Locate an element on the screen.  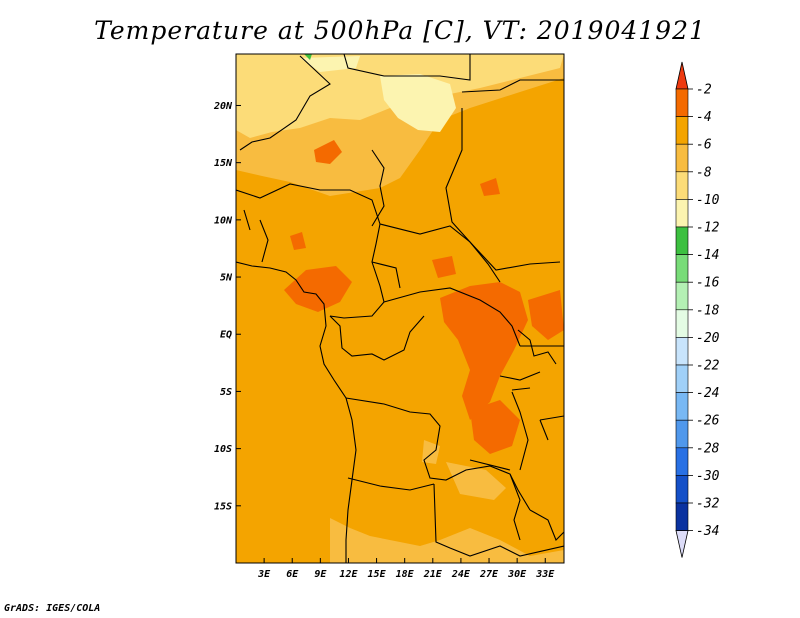
patch-minus4-b is located at coordinates (318, 289).